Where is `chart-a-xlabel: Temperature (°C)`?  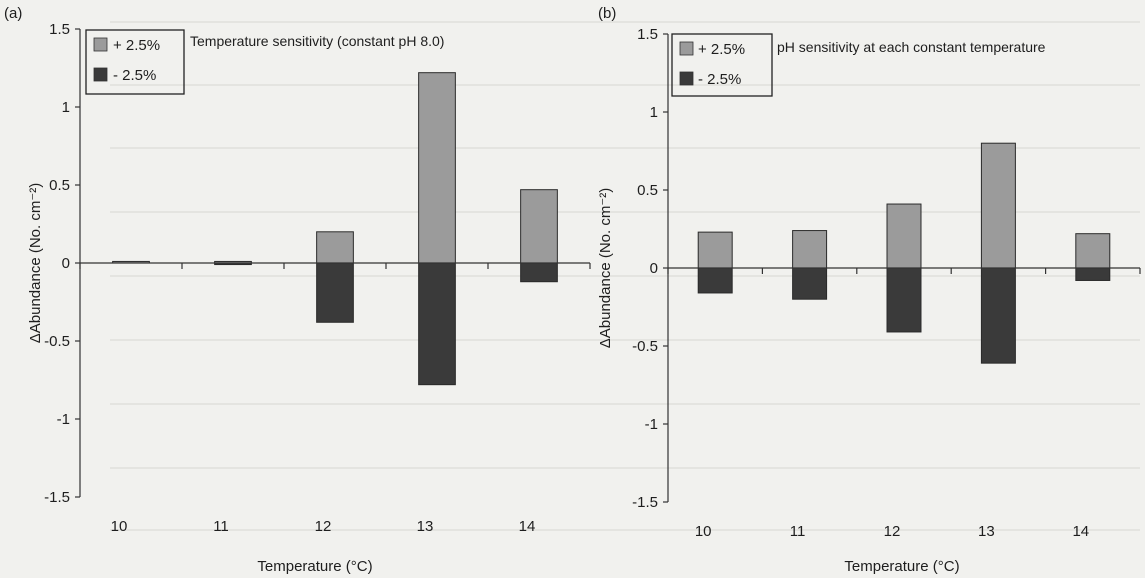 chart-a-xlabel: Temperature (°C) is located at coordinates (314, 566).